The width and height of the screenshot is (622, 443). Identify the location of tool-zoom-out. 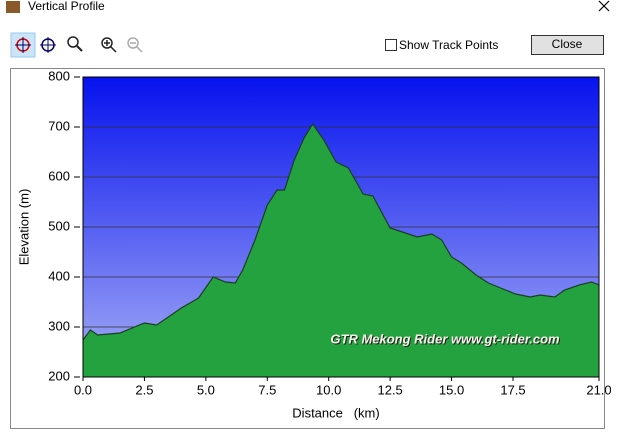
(133, 43).